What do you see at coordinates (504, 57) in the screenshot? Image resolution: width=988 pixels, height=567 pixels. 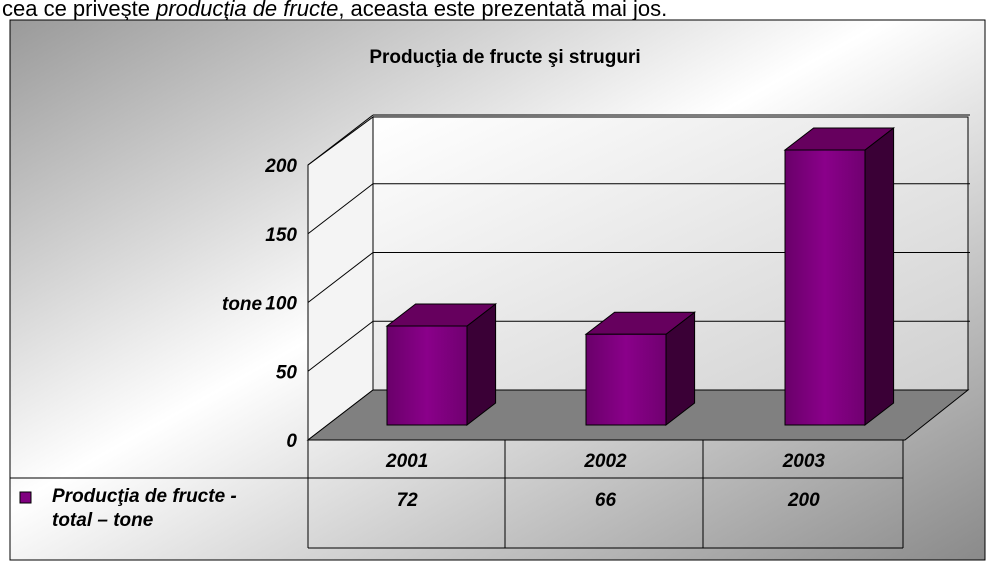 I see `chart-title: Producţia de fructe şi struguri` at bounding box center [504, 57].